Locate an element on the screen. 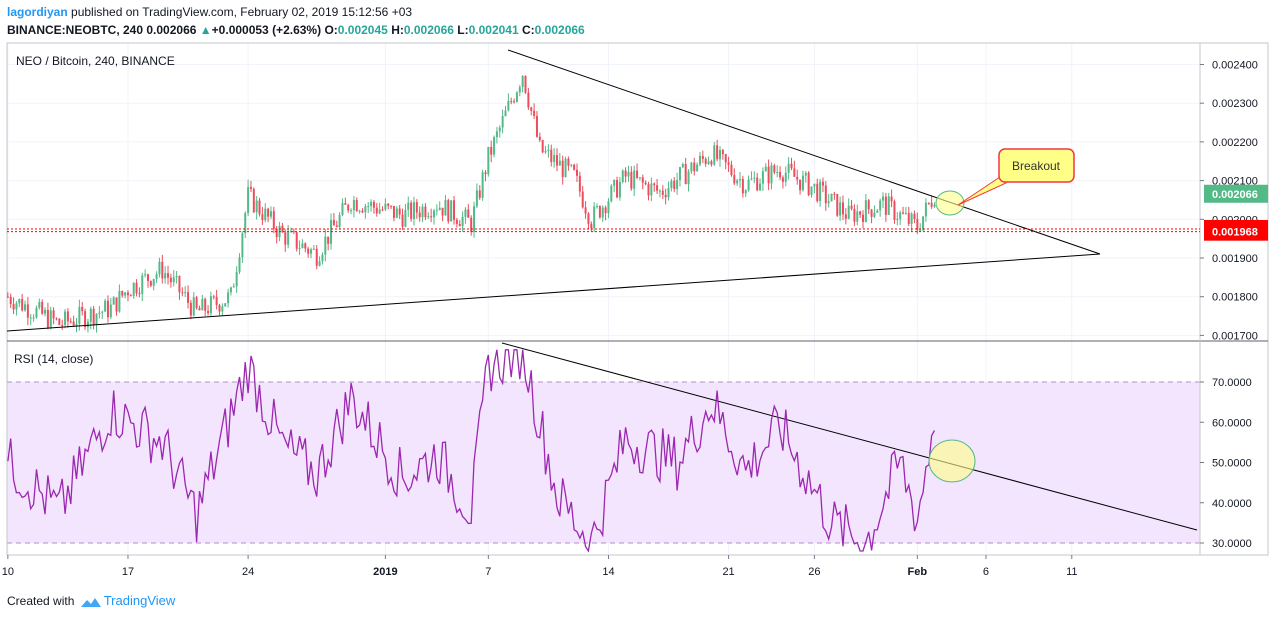 Image resolution: width=1274 pixels, height=618 pixels. rsi-tick-label: 60.0000 is located at coordinates (1232, 423).